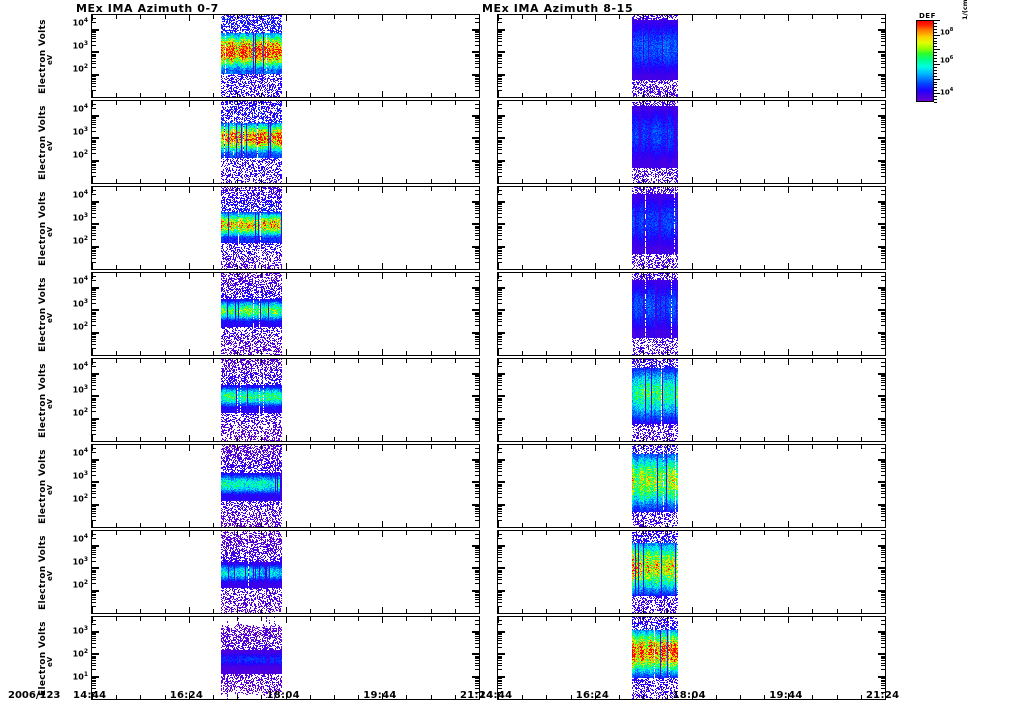  I want to click on x-tick-label-left: 18:04, so click(283, 695).